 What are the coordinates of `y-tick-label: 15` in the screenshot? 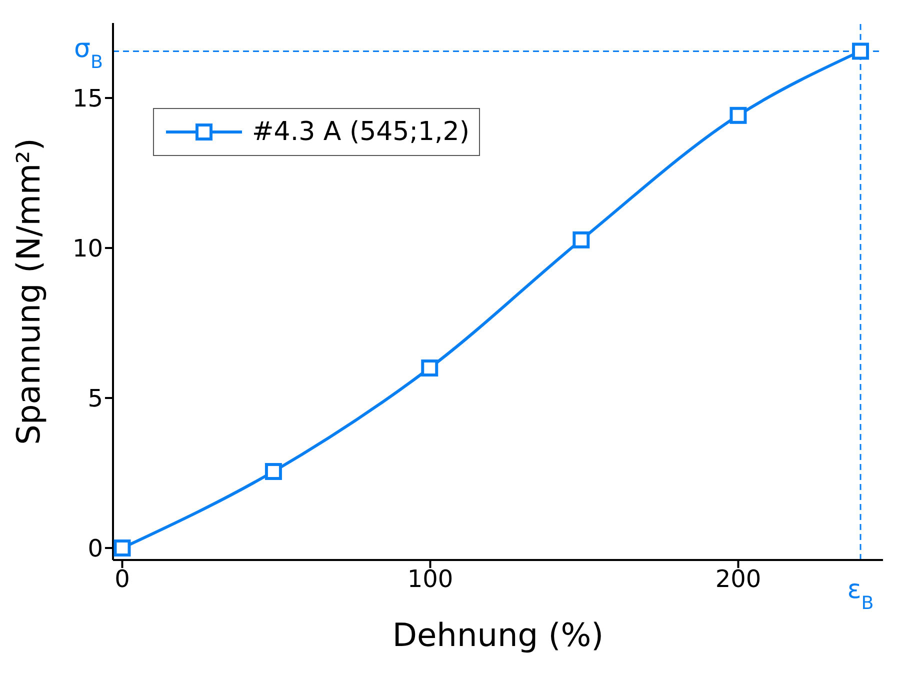 It's located at (87, 98).